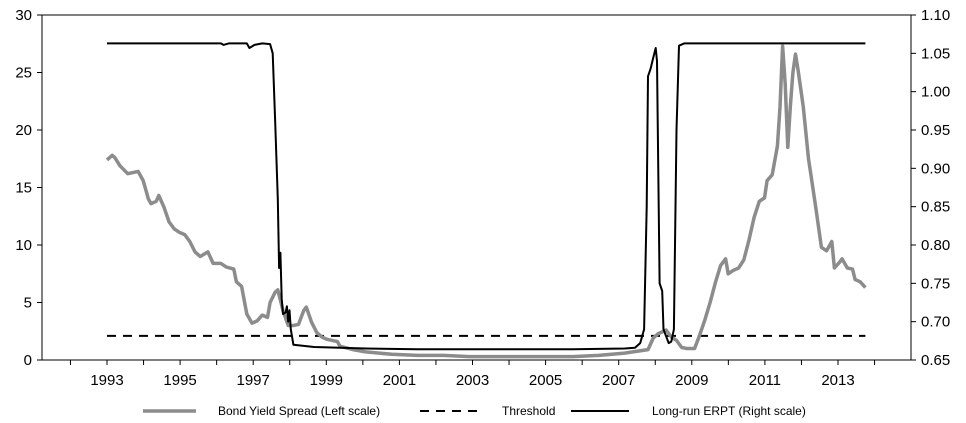  What do you see at coordinates (729, 411) in the screenshot?
I see `legend-label-2: Long-run ERPT (Right scale)` at bounding box center [729, 411].